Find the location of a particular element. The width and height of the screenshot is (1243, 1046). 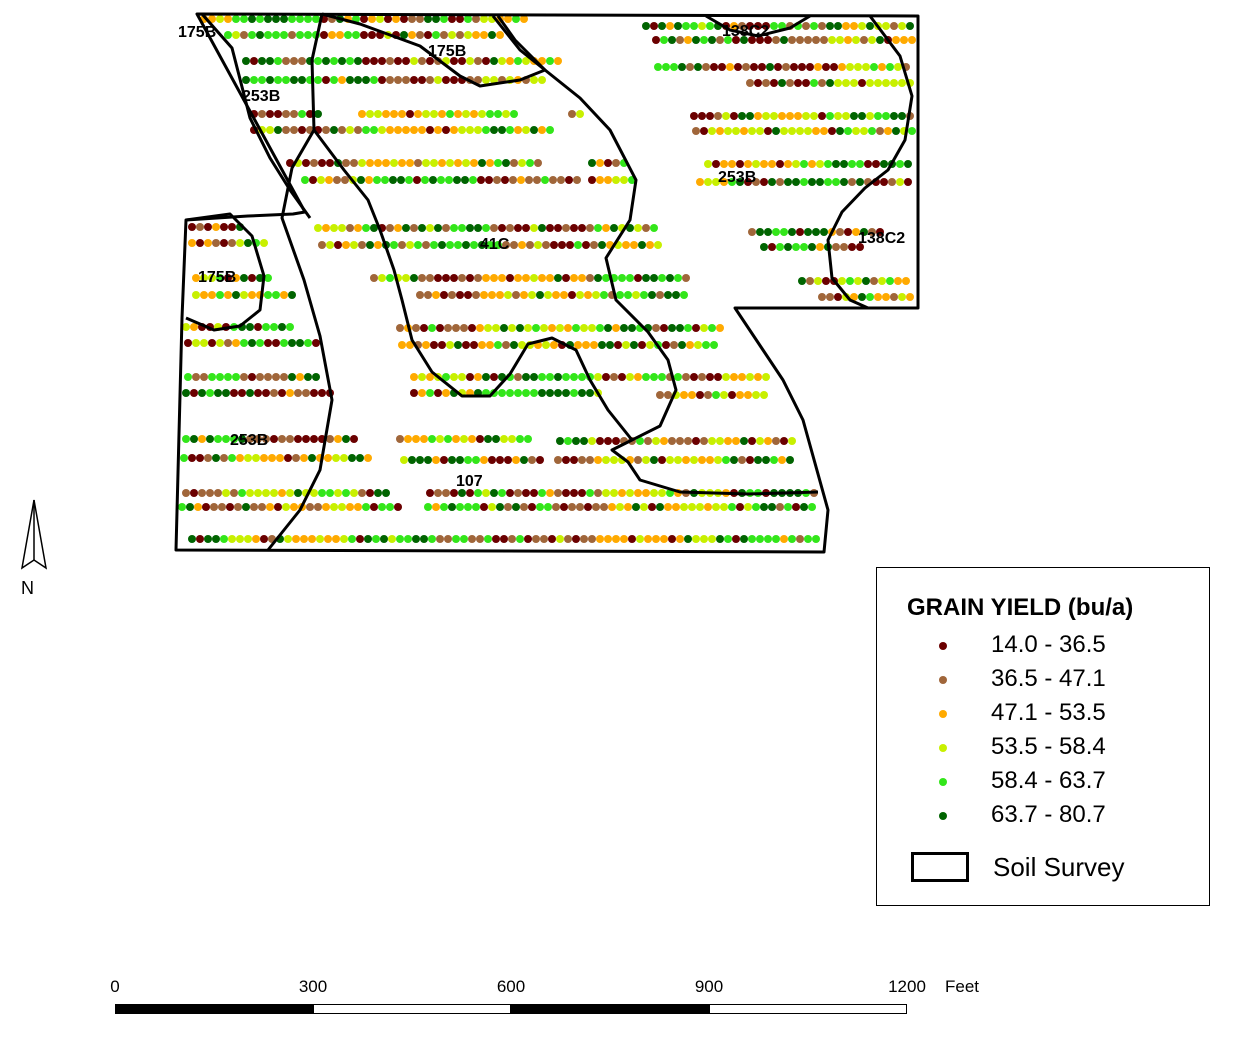

legend-item: 58.4 - 63.7 is located at coordinates (1069, 782).